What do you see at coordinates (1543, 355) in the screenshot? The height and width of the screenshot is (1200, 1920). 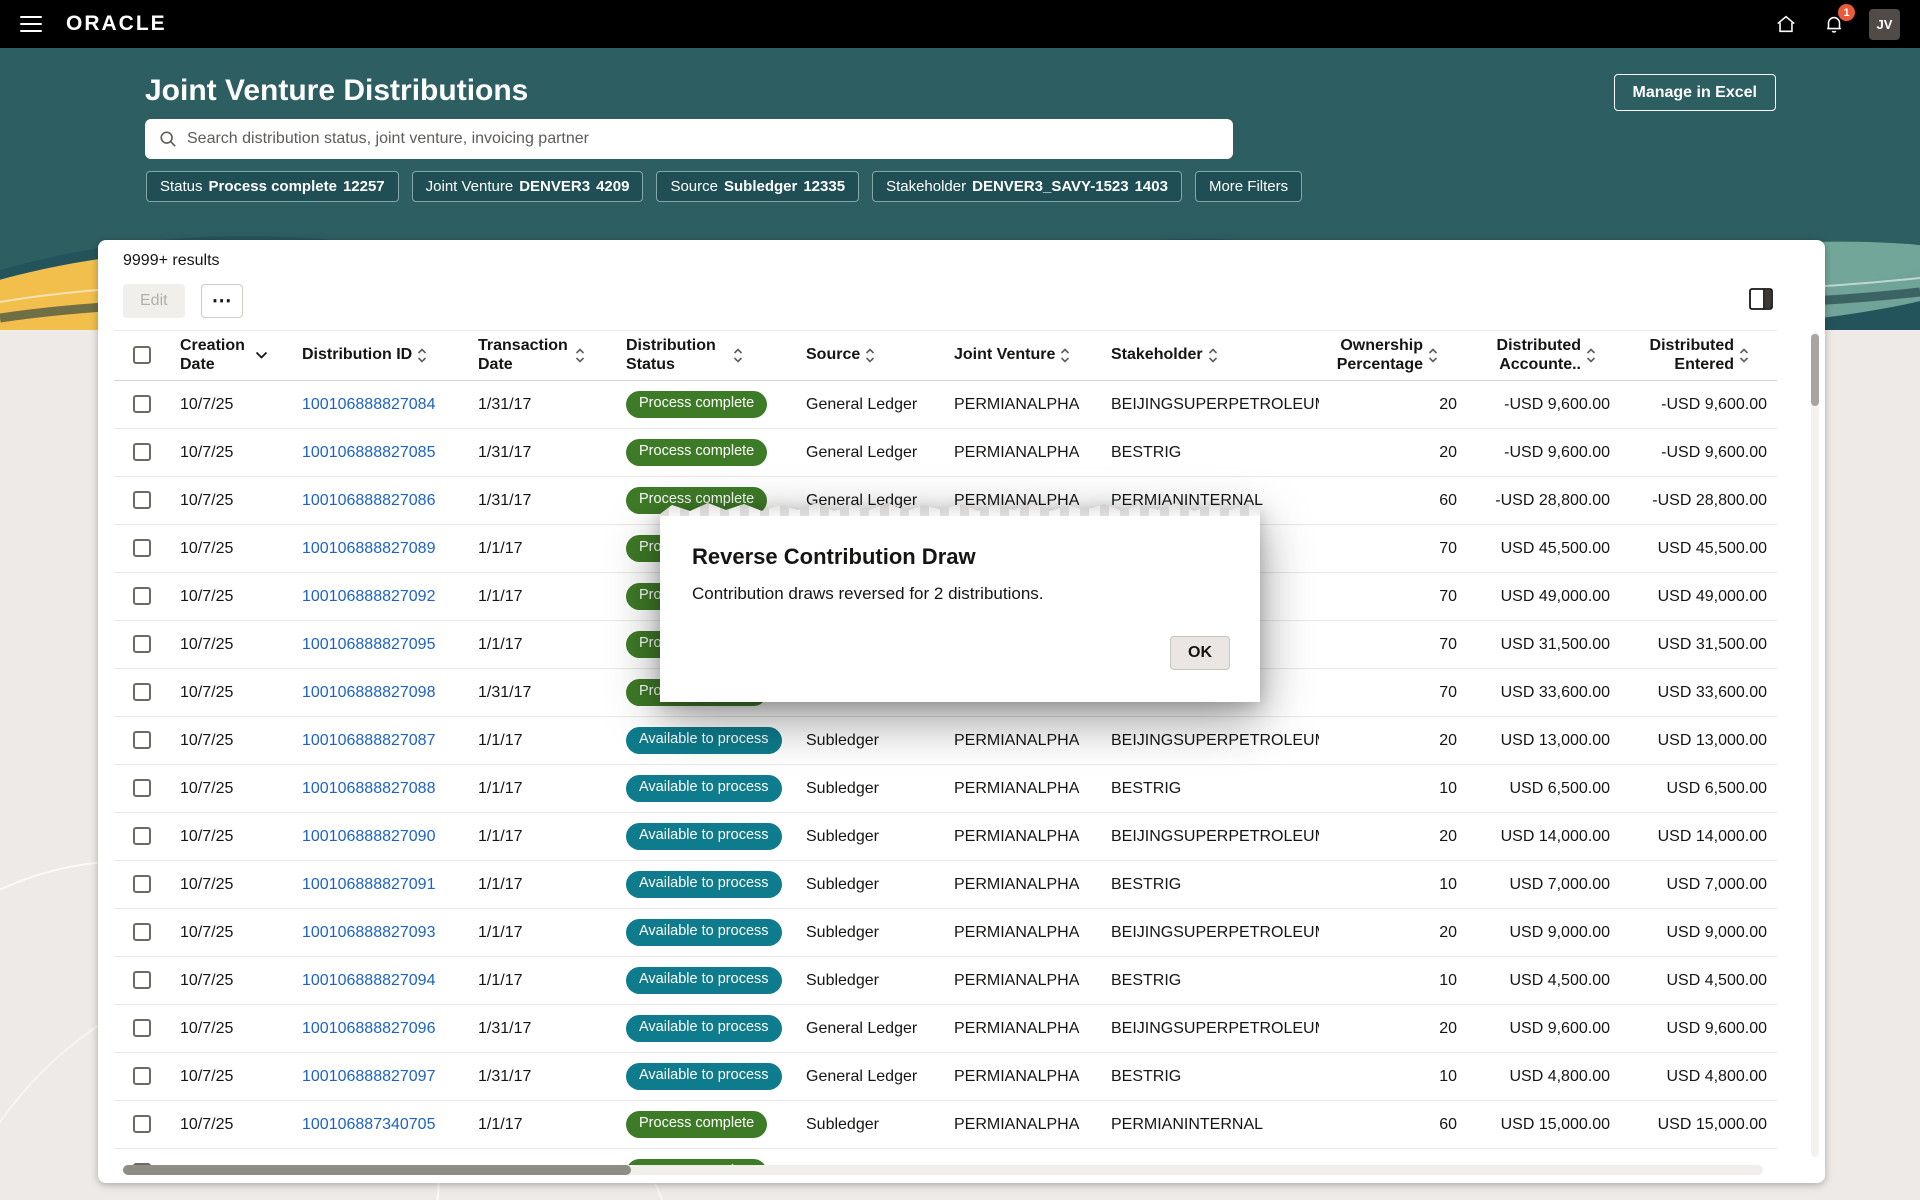 I see `column-header-distributed-accounte: Distributed Accounte..` at bounding box center [1543, 355].